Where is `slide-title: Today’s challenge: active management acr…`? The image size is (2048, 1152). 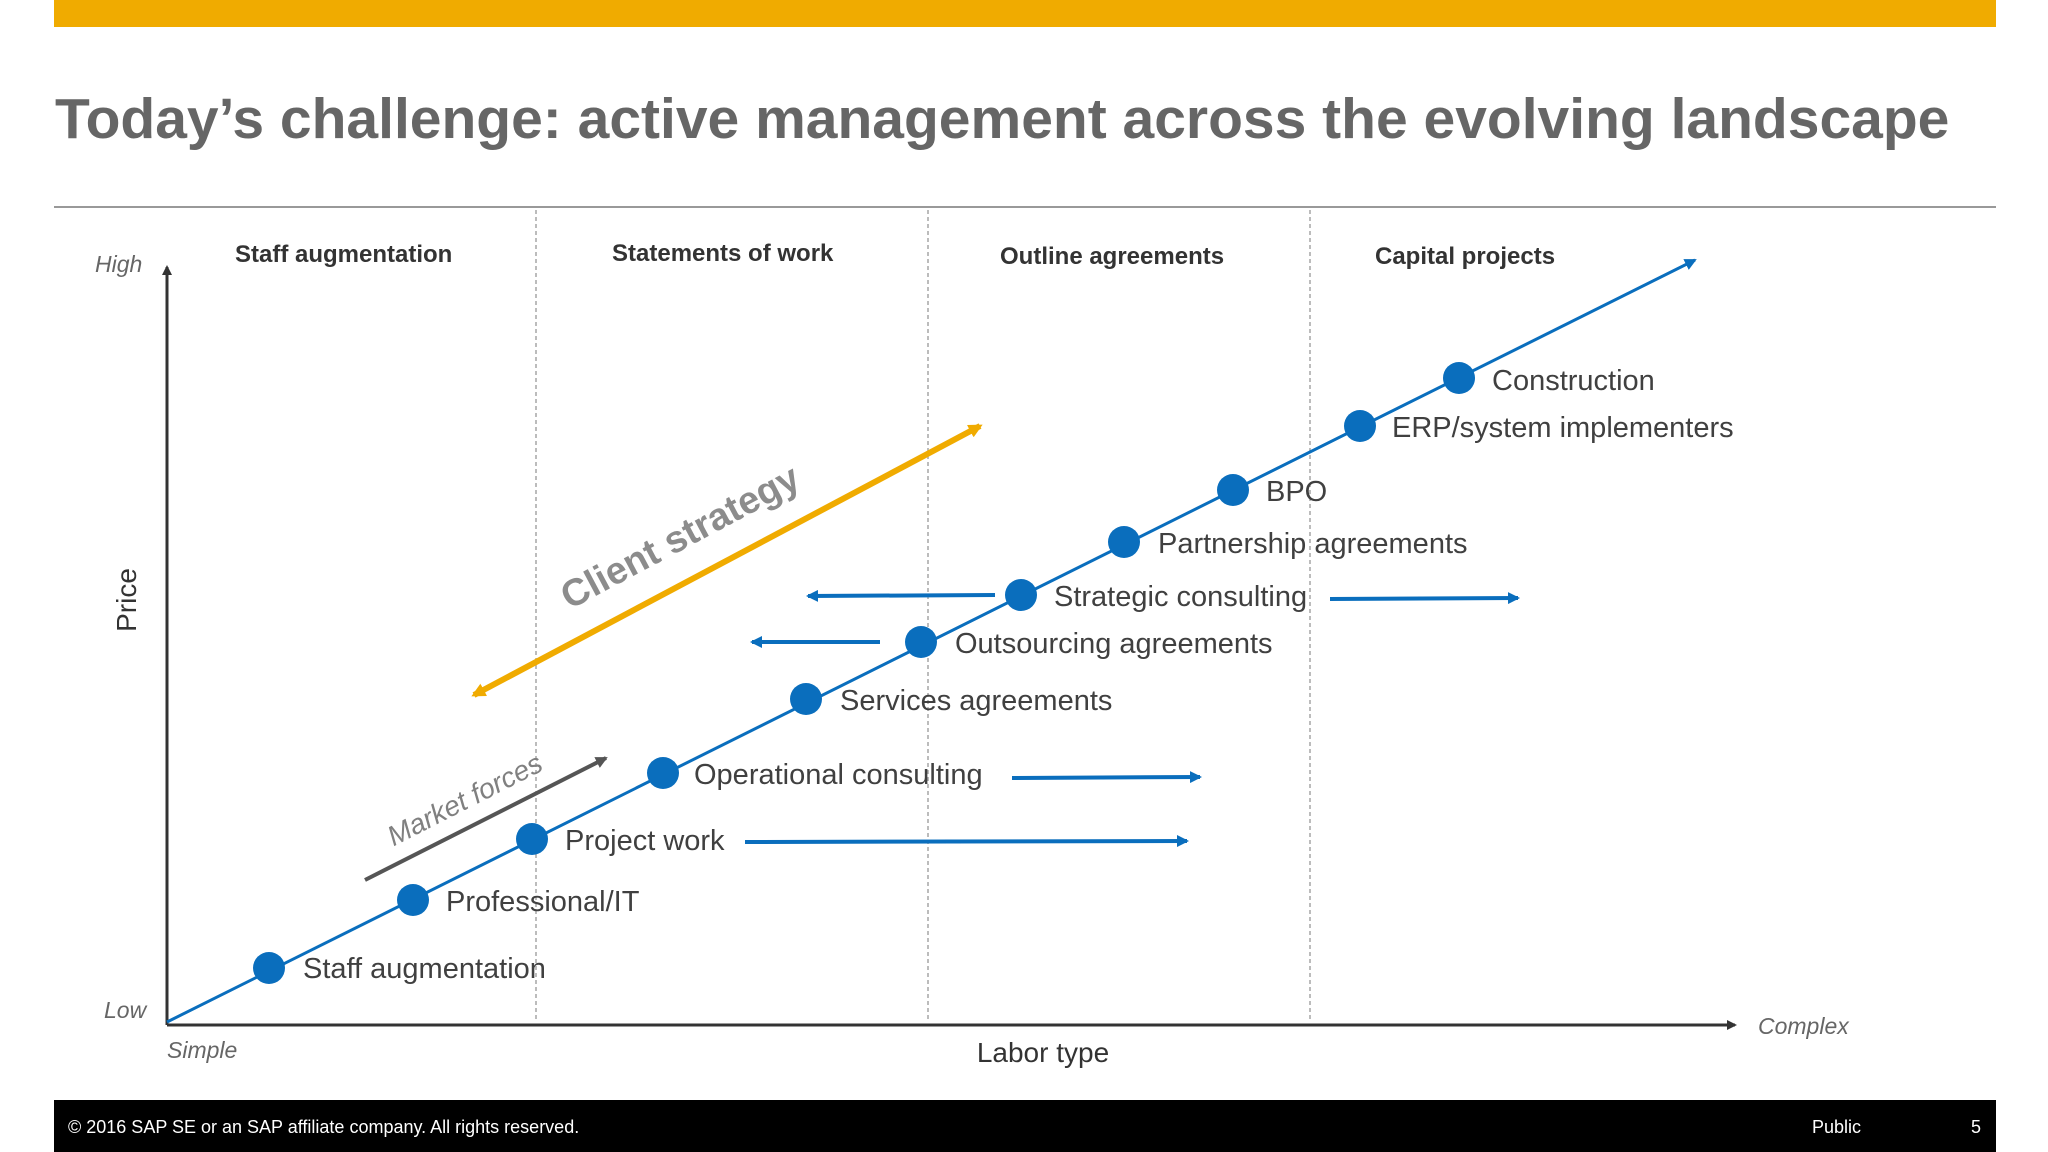
slide-title: Today’s challenge: active management acr… is located at coordinates (1002, 119).